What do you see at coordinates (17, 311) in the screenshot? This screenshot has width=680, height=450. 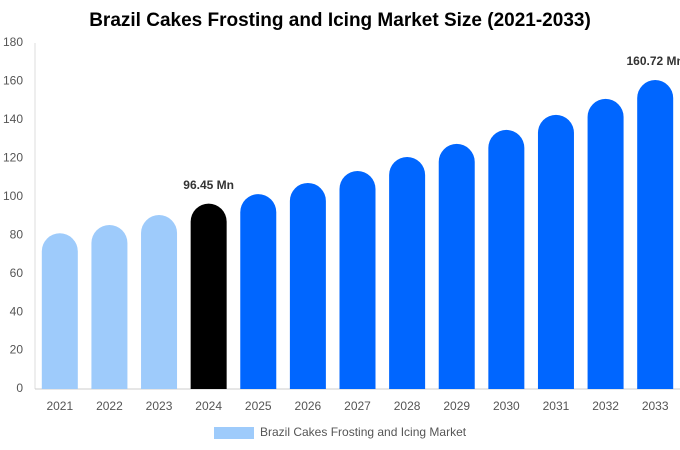 I see `y-tick-label: 40` at bounding box center [17, 311].